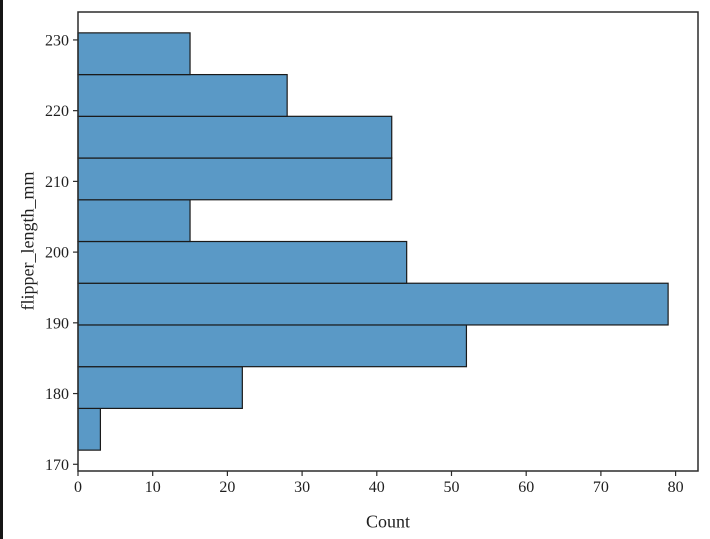 This screenshot has width=710, height=539. What do you see at coordinates (1, 269) in the screenshot?
I see `window-left-edge` at bounding box center [1, 269].